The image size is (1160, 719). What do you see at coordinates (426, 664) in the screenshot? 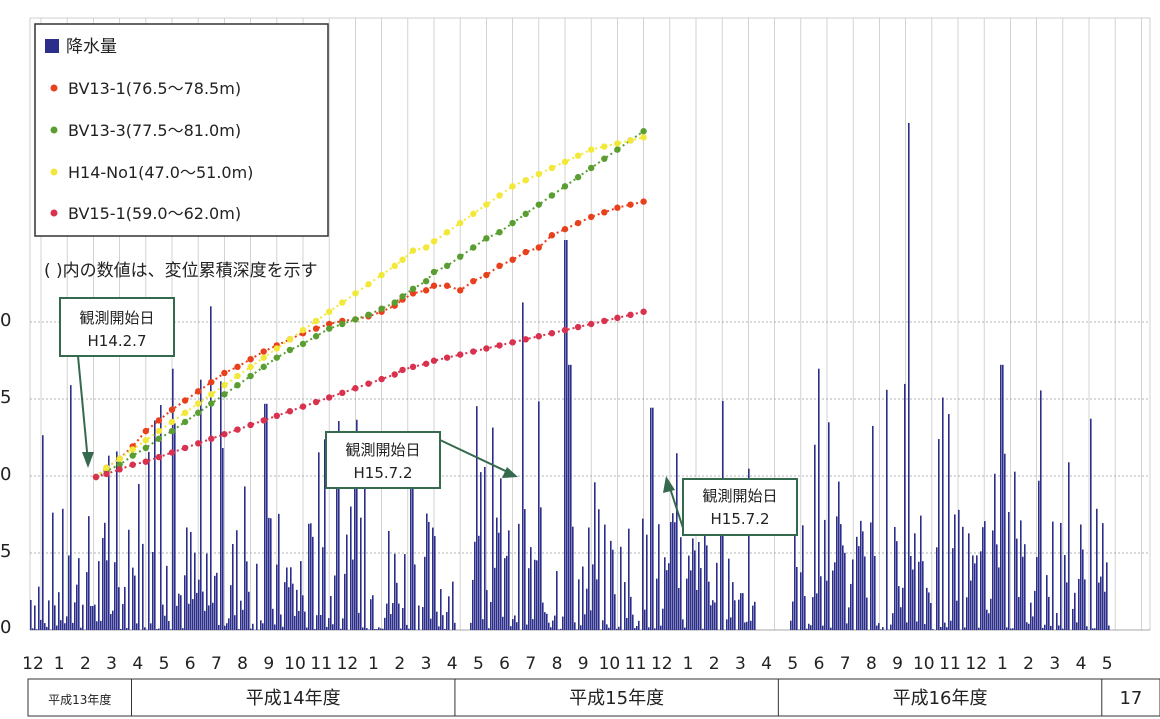
I see `x-month-label: 3` at bounding box center [426, 664].